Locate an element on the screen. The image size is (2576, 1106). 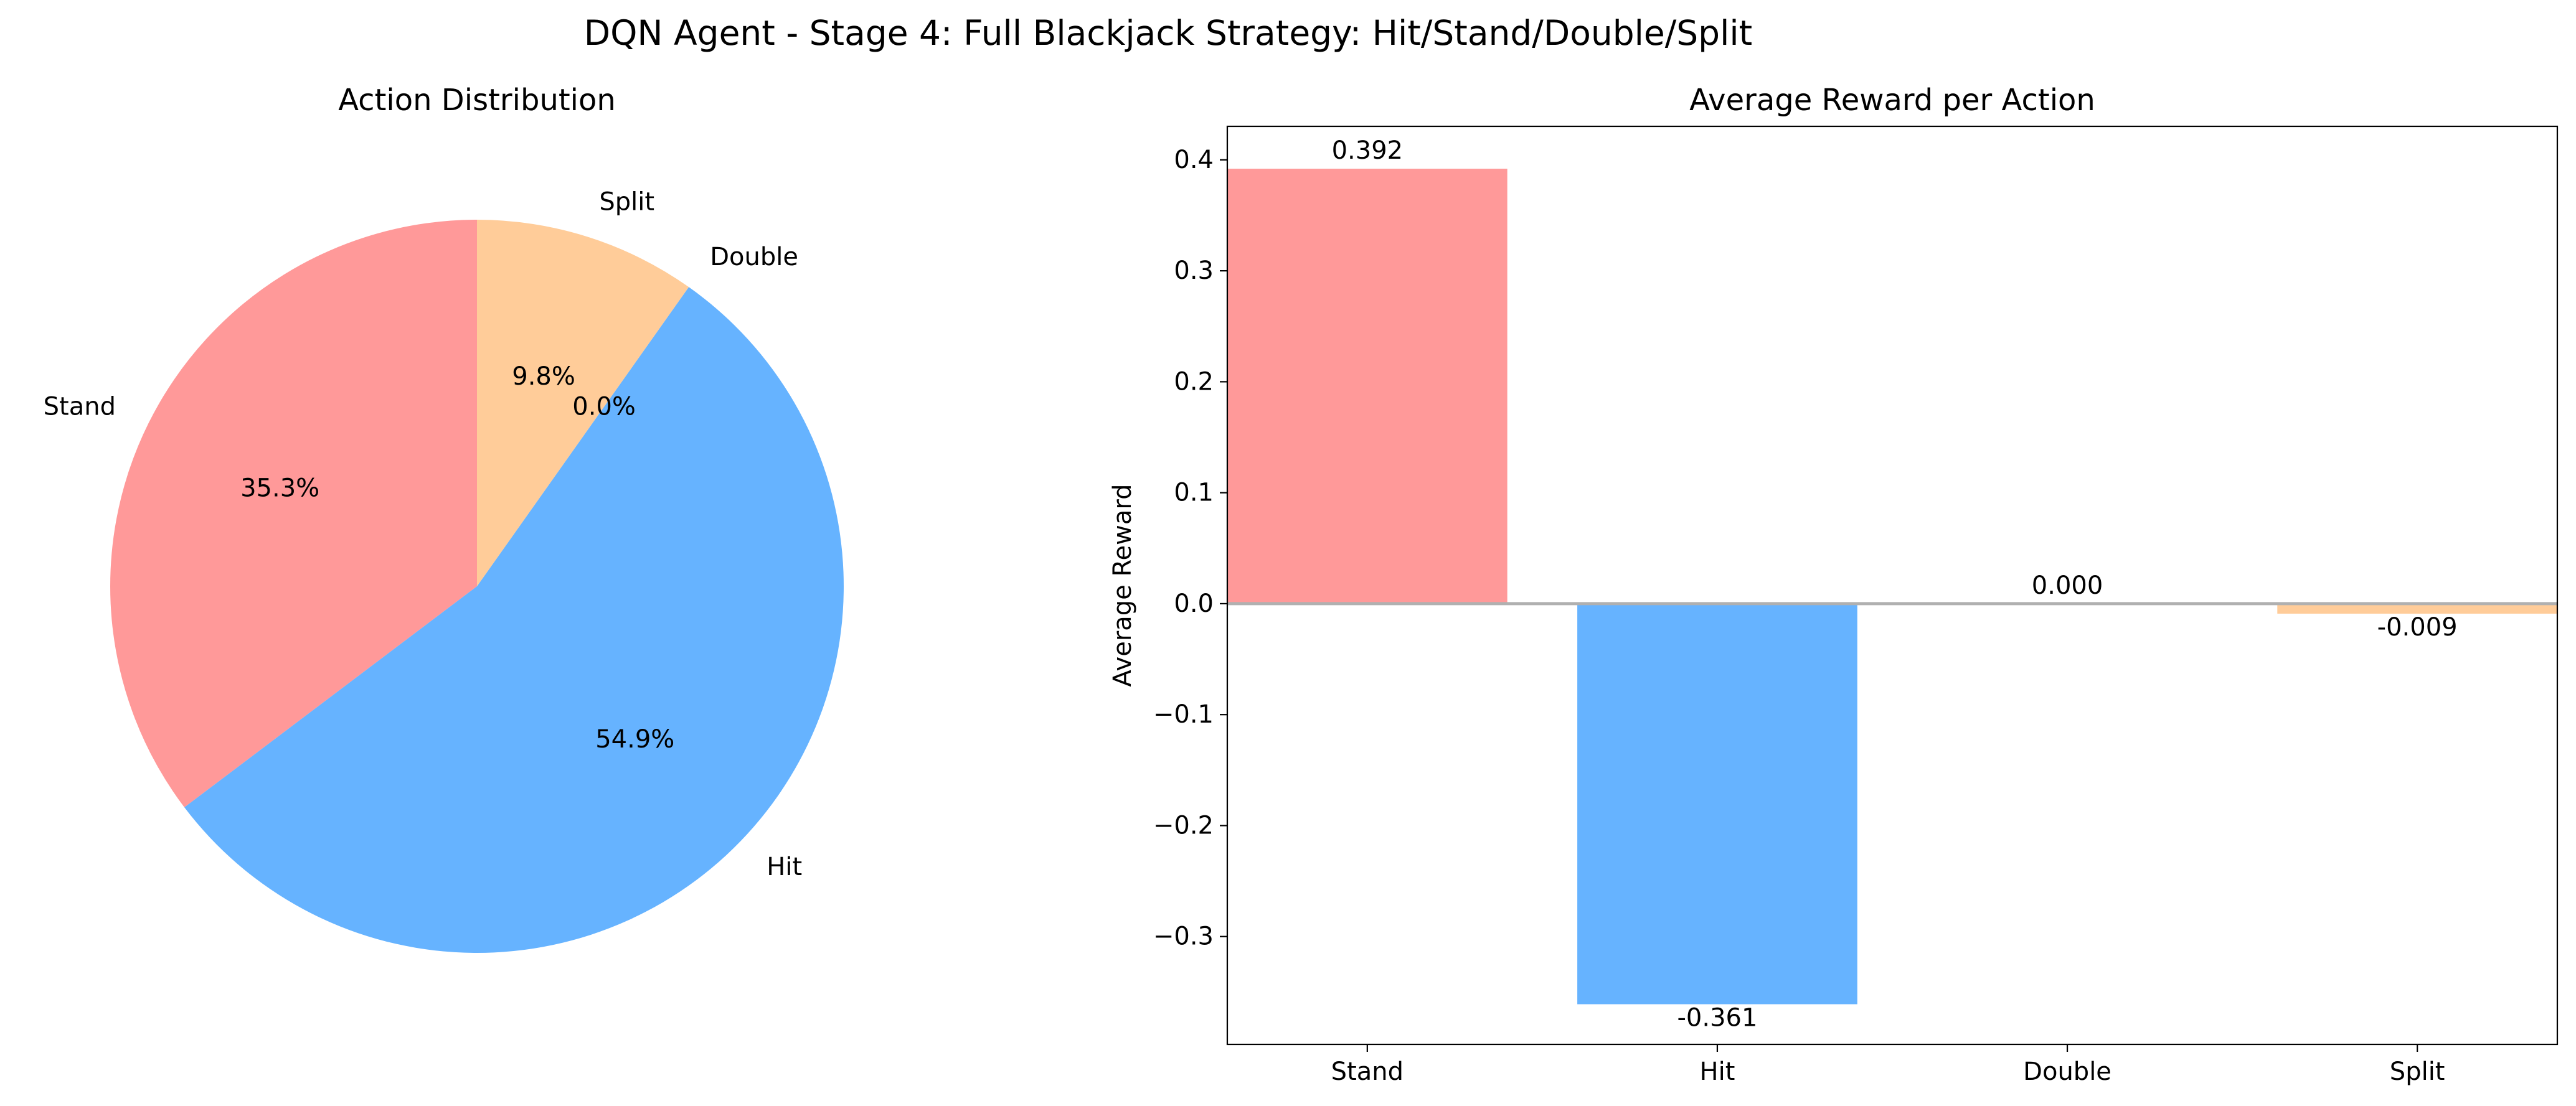
pie-label-stand: Stand is located at coordinates (80, 407).